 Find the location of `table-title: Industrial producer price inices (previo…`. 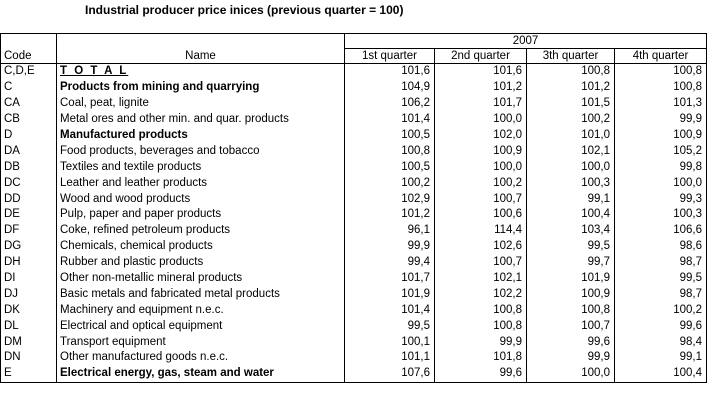

table-title: Industrial producer price inices (previo… is located at coordinates (244, 10).